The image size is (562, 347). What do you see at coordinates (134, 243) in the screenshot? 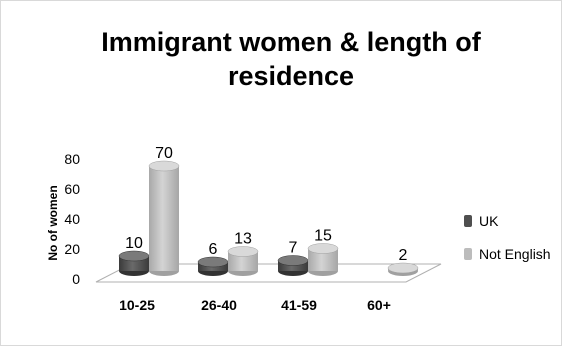
I see `data-label: 10` at bounding box center [134, 243].